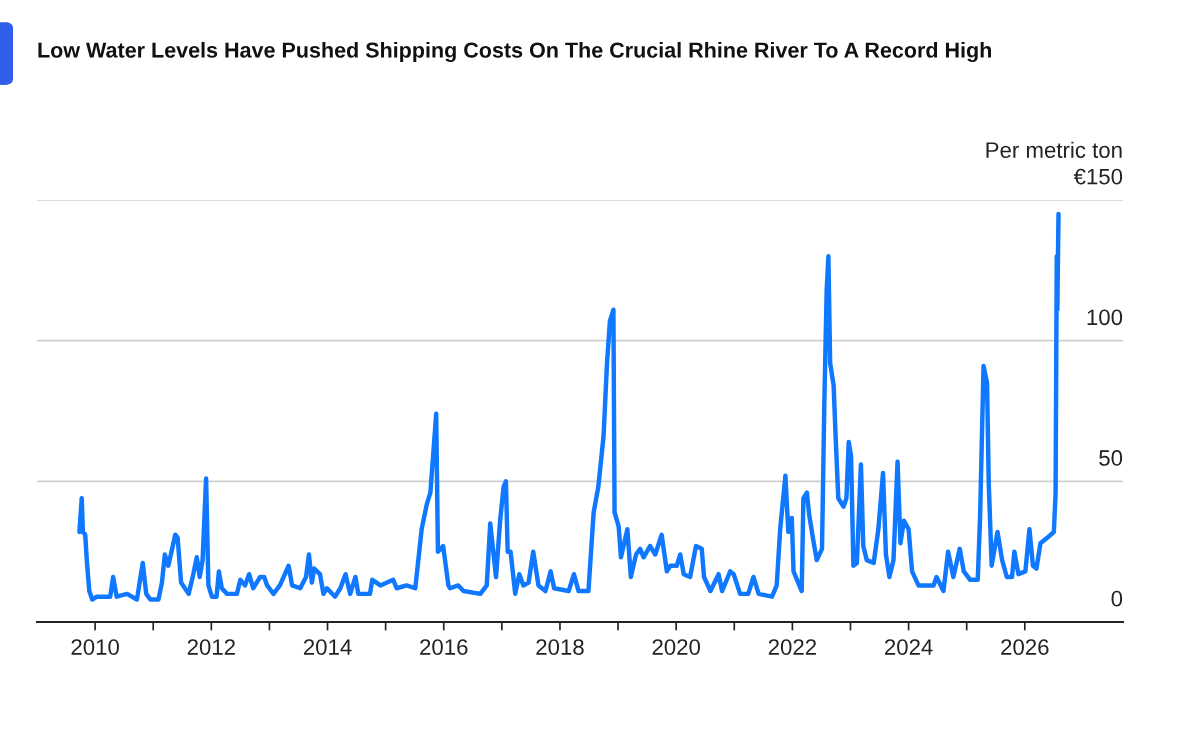  Describe the element at coordinates (1054, 149) in the screenshot. I see `y-axis-title: Per metric ton` at that location.